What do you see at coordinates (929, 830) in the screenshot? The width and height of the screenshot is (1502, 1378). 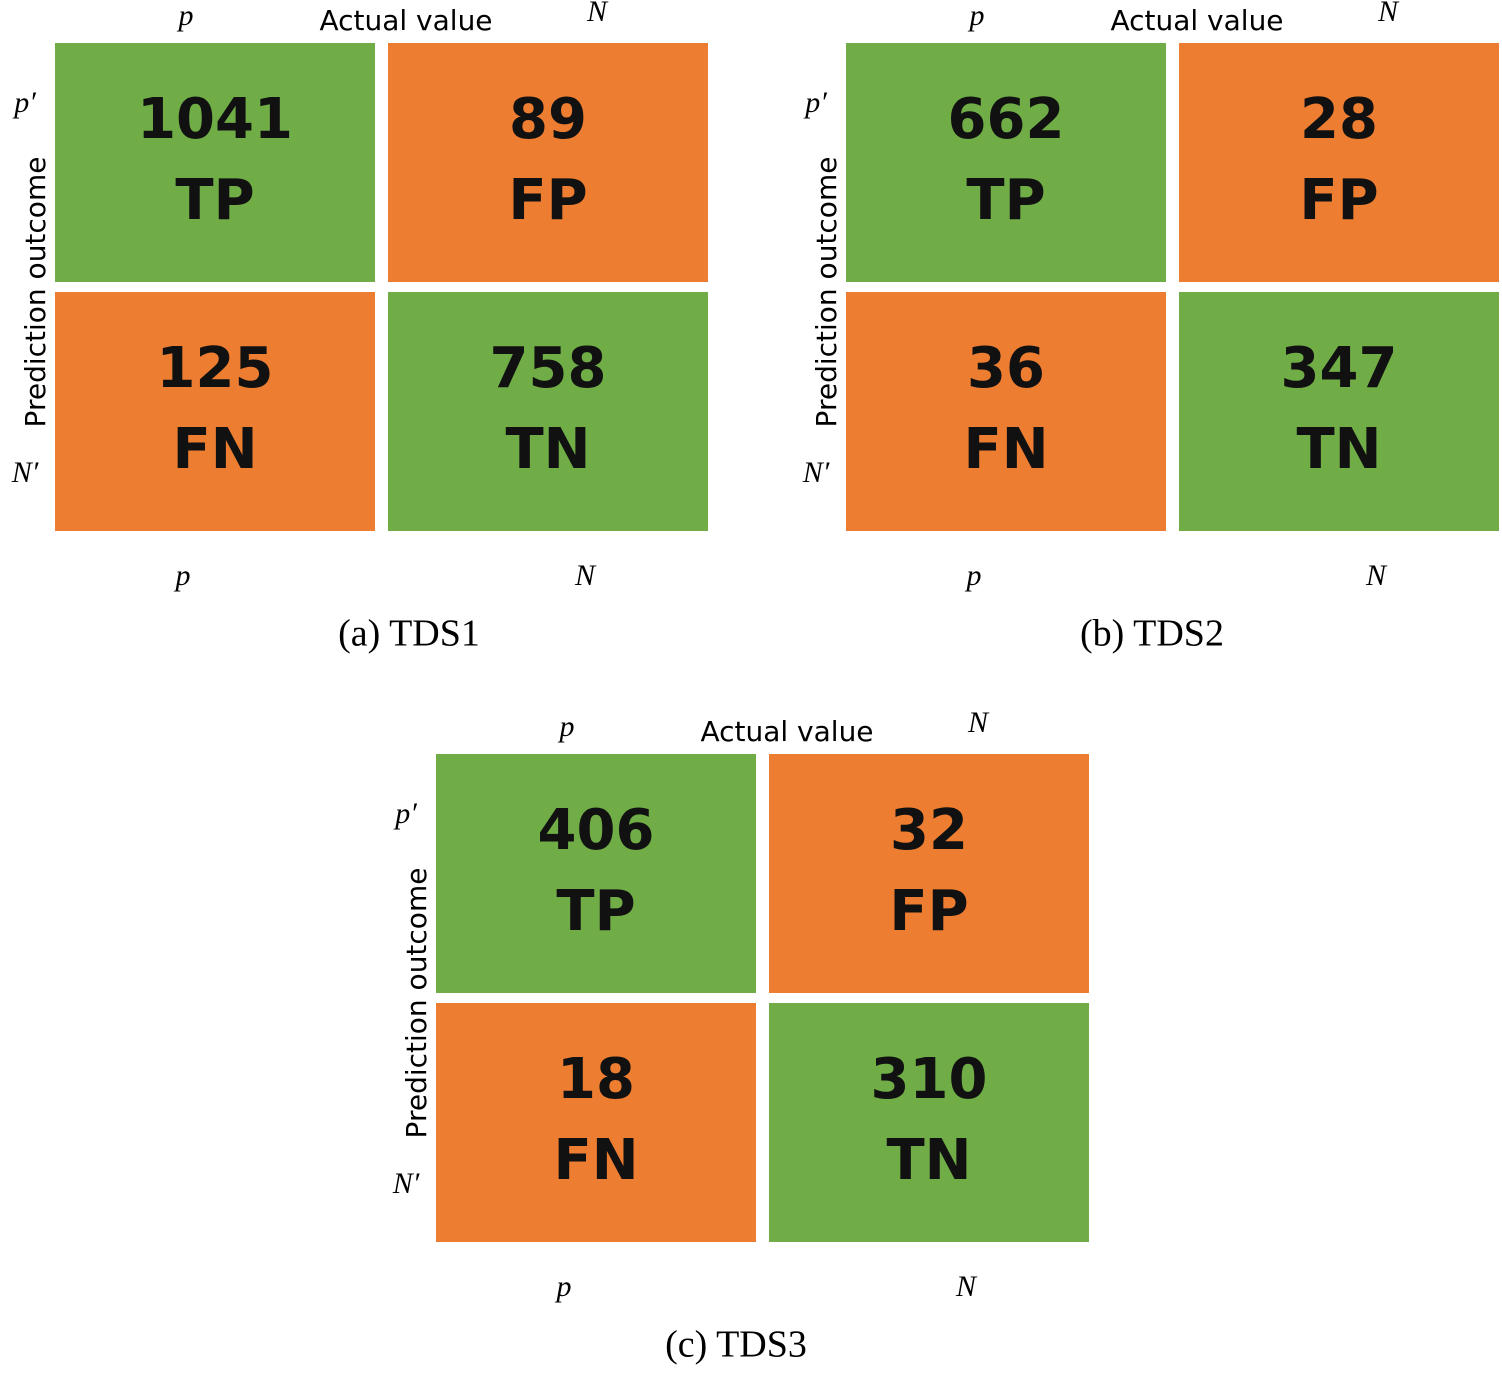 I see `cell-count: 32` at bounding box center [929, 830].